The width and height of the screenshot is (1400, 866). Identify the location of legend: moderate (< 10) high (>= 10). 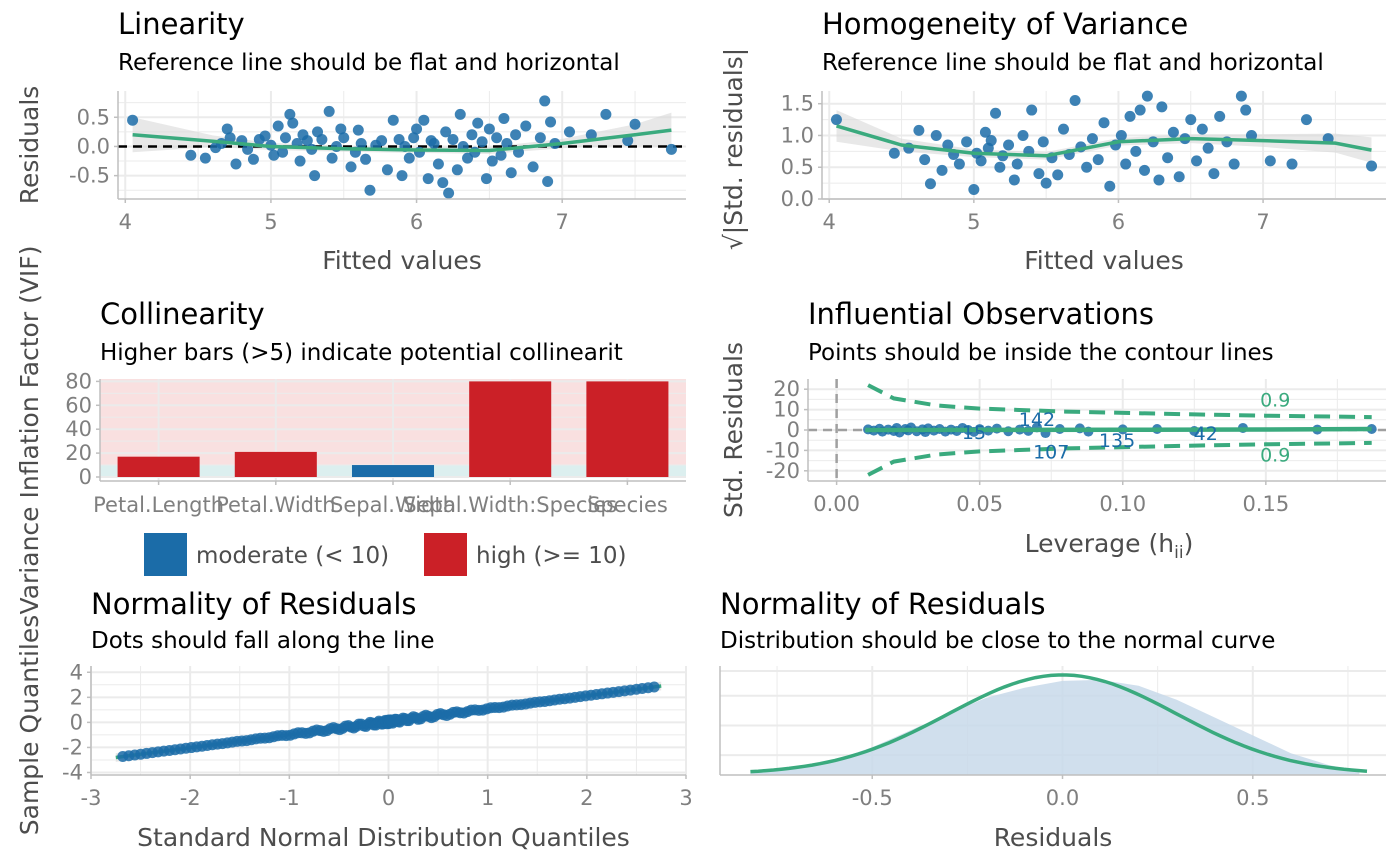
(385, 554).